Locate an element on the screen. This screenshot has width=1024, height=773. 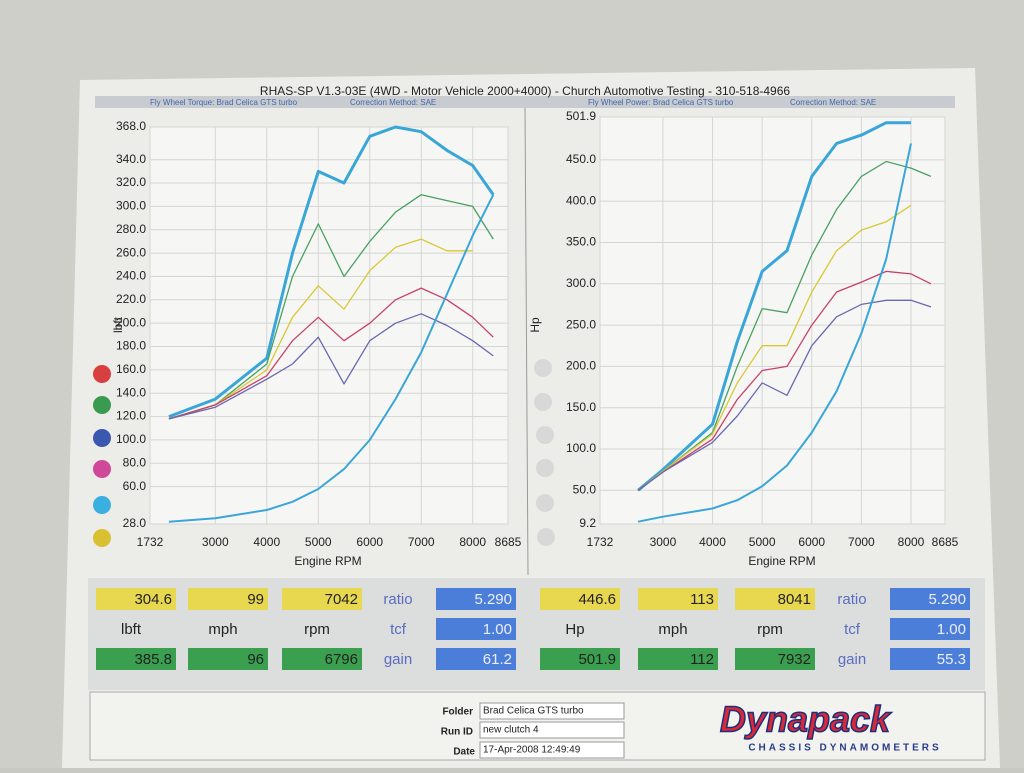
x-tick-label: 8000 is located at coordinates (472, 542).